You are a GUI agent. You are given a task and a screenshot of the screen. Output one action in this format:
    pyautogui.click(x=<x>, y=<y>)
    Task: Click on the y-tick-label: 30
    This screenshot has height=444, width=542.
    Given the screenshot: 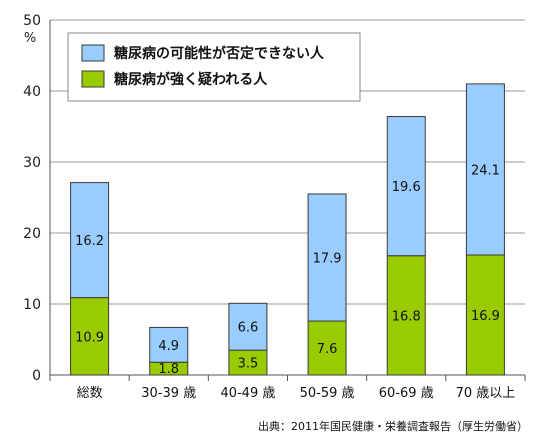 What is the action you would take?
    pyautogui.click(x=32, y=163)
    